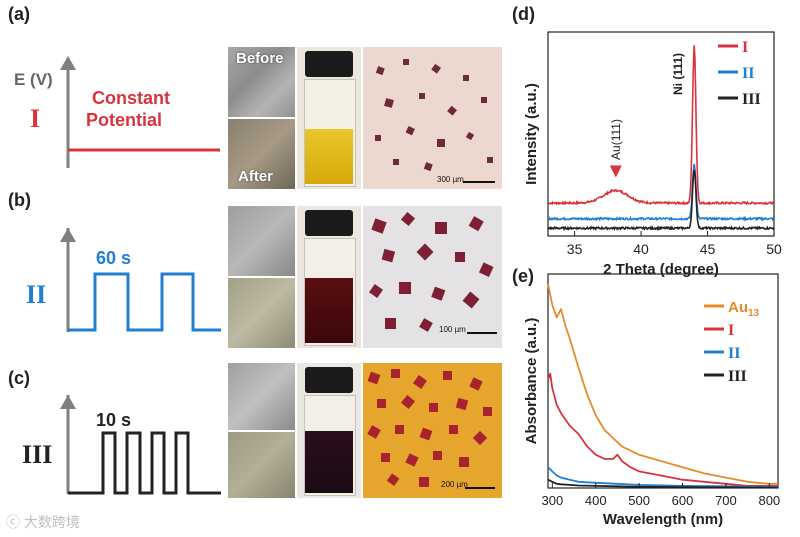 The image size is (800, 537). I want to click on label-potential: Potential, so click(124, 120).